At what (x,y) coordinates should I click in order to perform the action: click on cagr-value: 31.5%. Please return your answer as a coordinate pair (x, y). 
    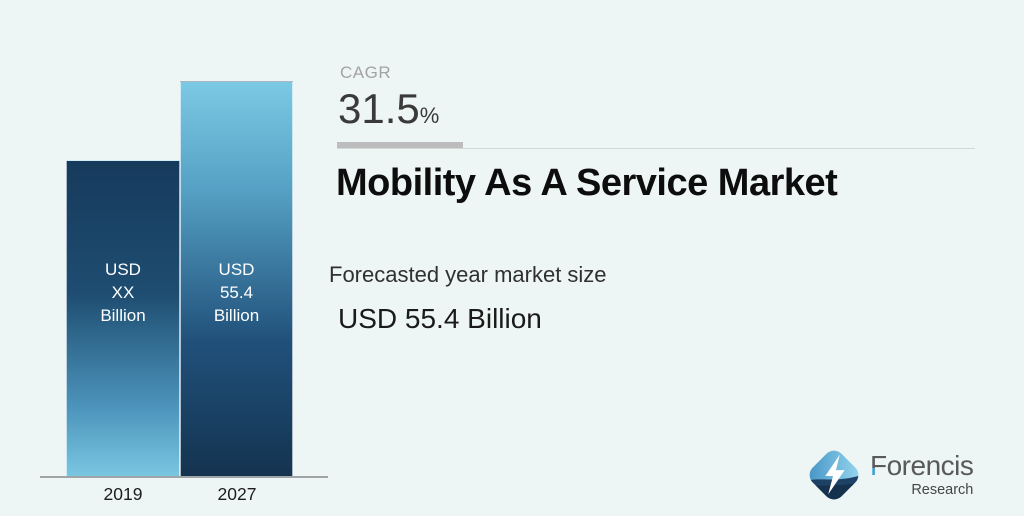
    Looking at the image, I should click on (388, 109).